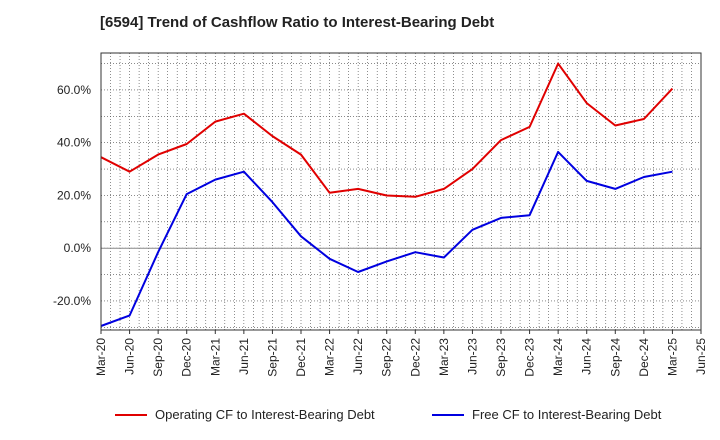 This screenshot has width=720, height=440. What do you see at coordinates (72, 301) in the screenshot?
I see `y-tick-label: -20.0%` at bounding box center [72, 301].